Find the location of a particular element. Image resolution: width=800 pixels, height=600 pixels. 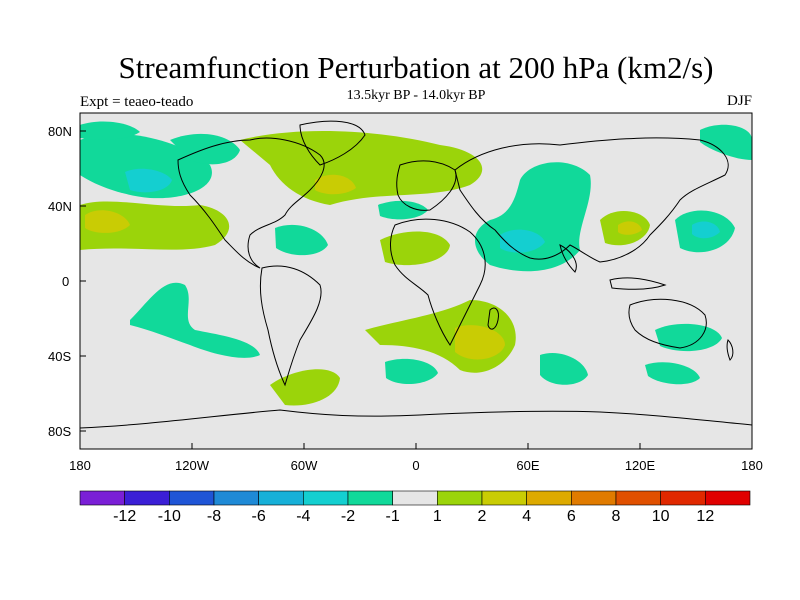

y-tick-label: 0 is located at coordinates (66, 281).